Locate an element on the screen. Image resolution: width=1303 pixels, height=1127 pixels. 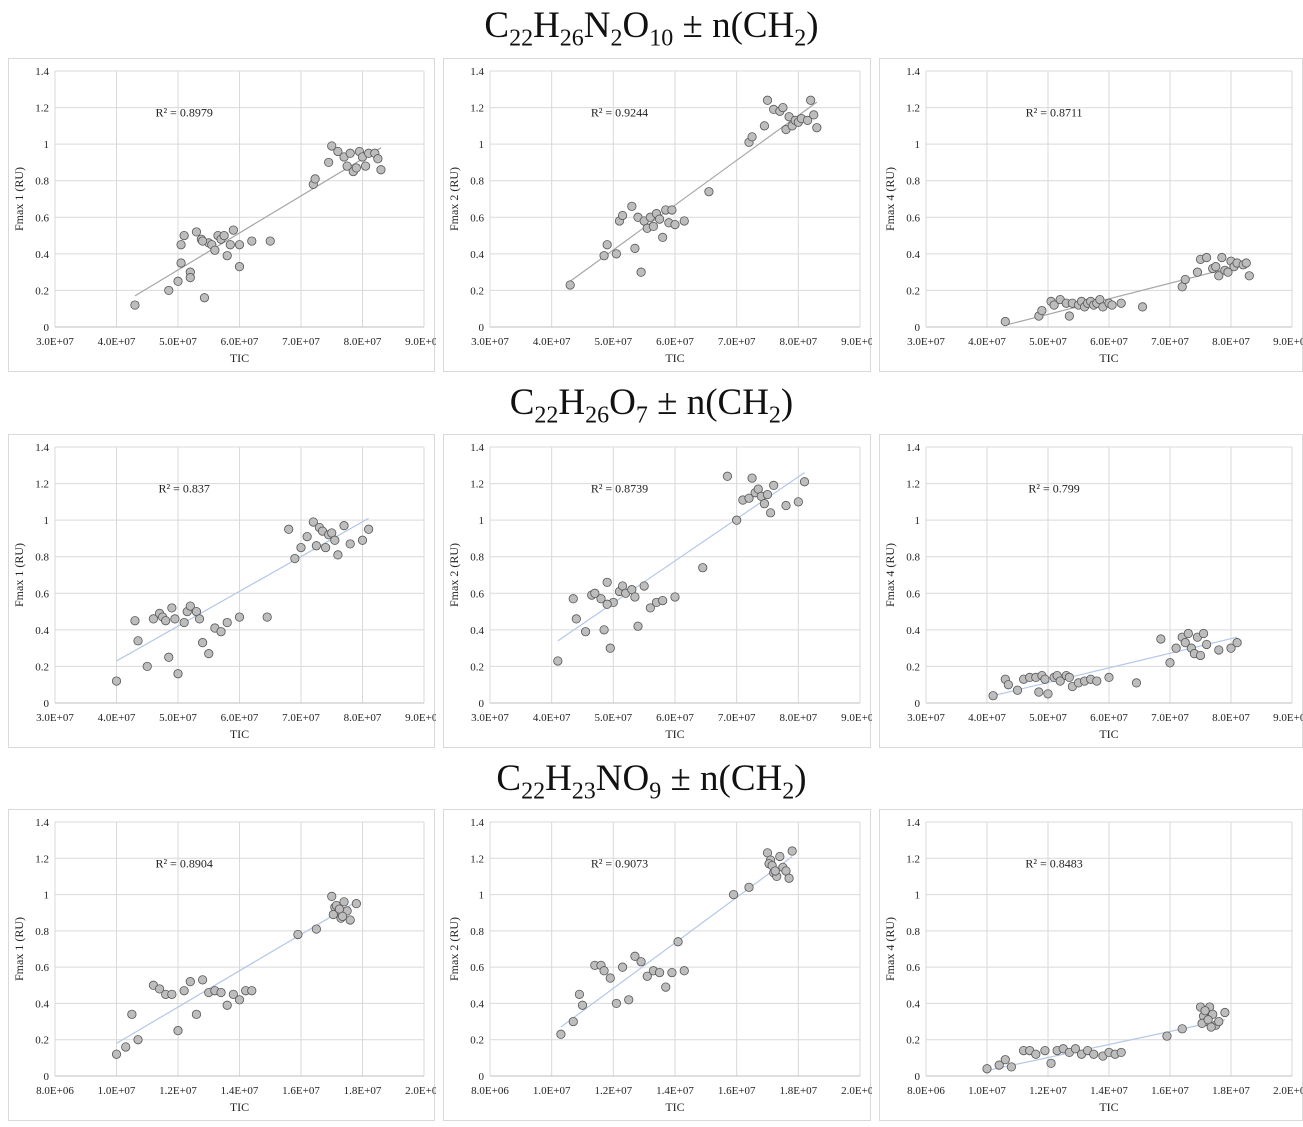
r-squared-label: R² = 0.837 is located at coordinates (183, 489).